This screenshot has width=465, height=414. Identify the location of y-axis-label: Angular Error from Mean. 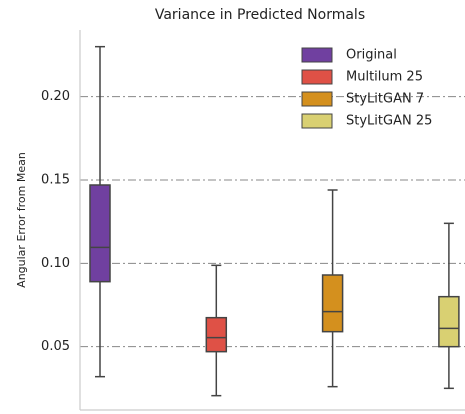
(21, 220).